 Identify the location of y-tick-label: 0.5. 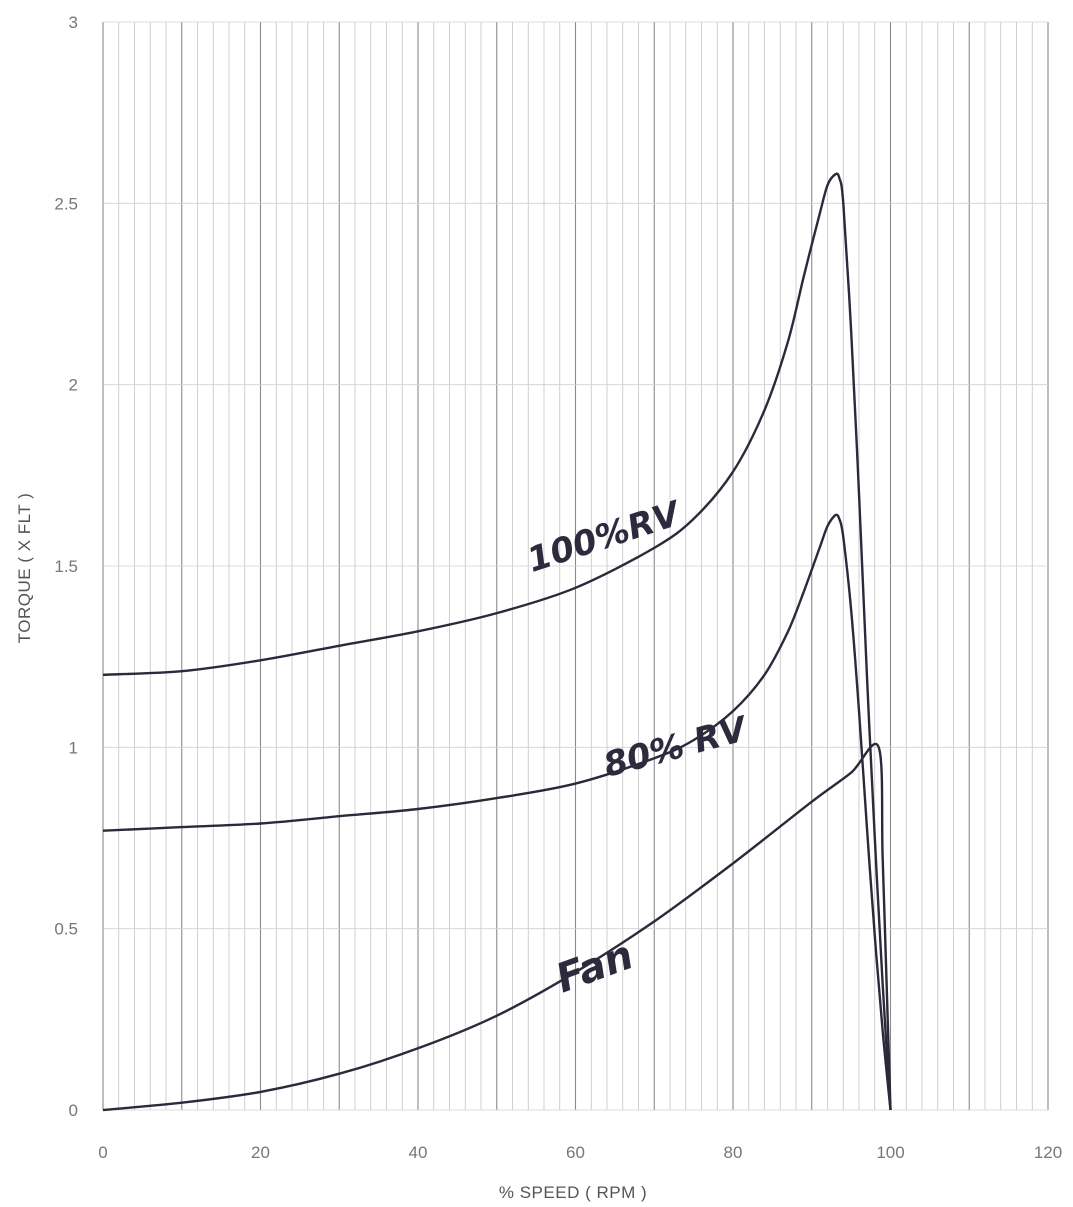
(66, 929).